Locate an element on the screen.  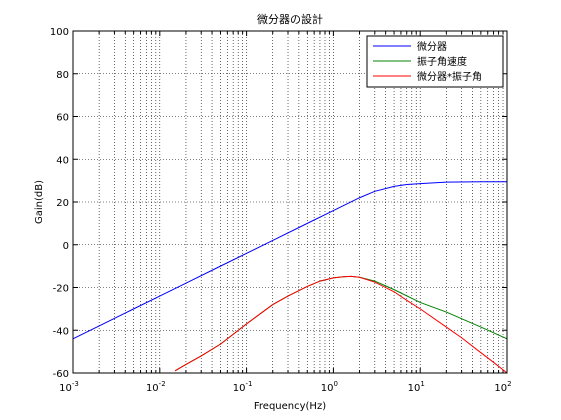
y-tick-label: 20 is located at coordinates (62, 203).